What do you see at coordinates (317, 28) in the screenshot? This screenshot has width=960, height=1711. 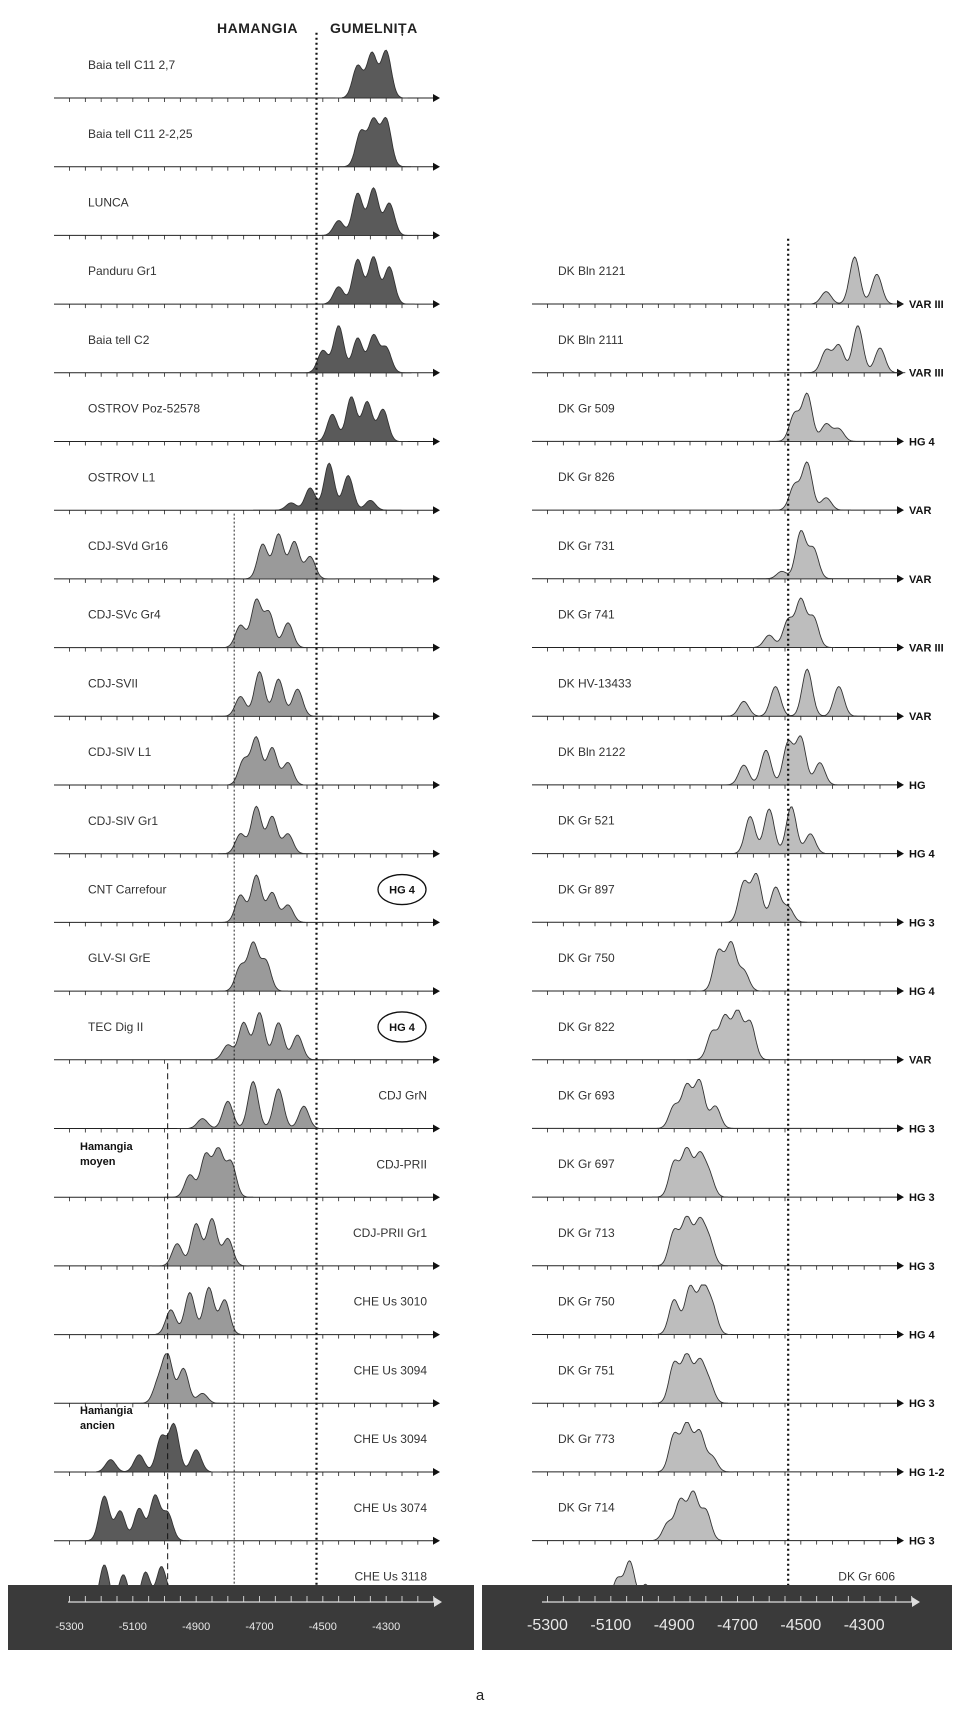 I see `period-headers: HAMANGIA GUMELNIȚA` at bounding box center [317, 28].